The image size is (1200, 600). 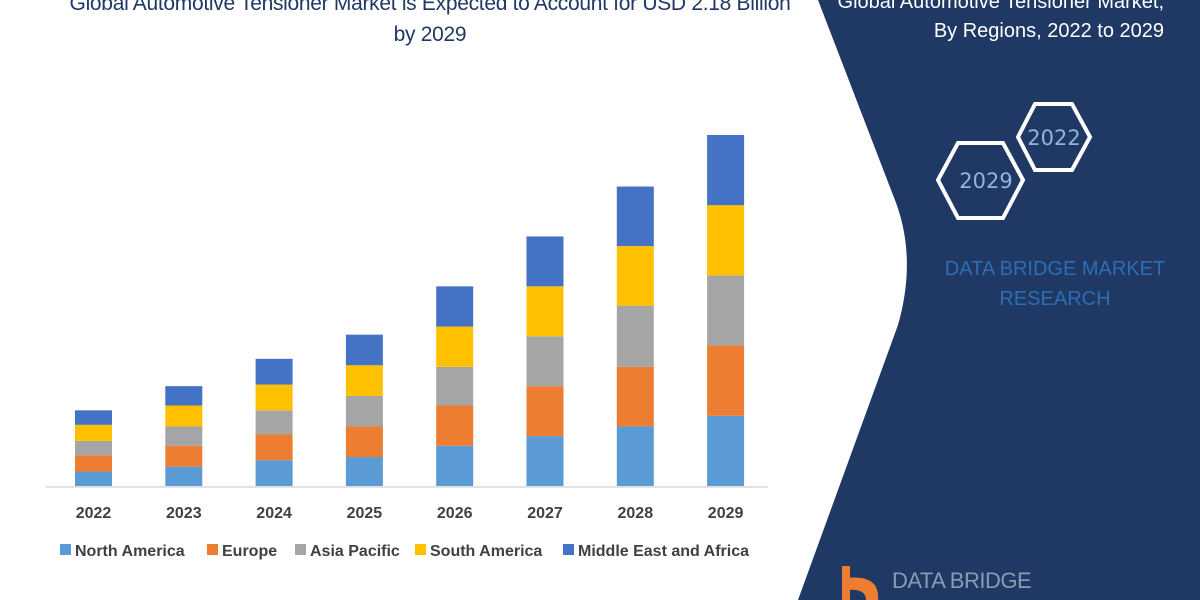 What do you see at coordinates (545, 261) in the screenshot?
I see `bar-segment-2027-middle-east-and-africa` at bounding box center [545, 261].